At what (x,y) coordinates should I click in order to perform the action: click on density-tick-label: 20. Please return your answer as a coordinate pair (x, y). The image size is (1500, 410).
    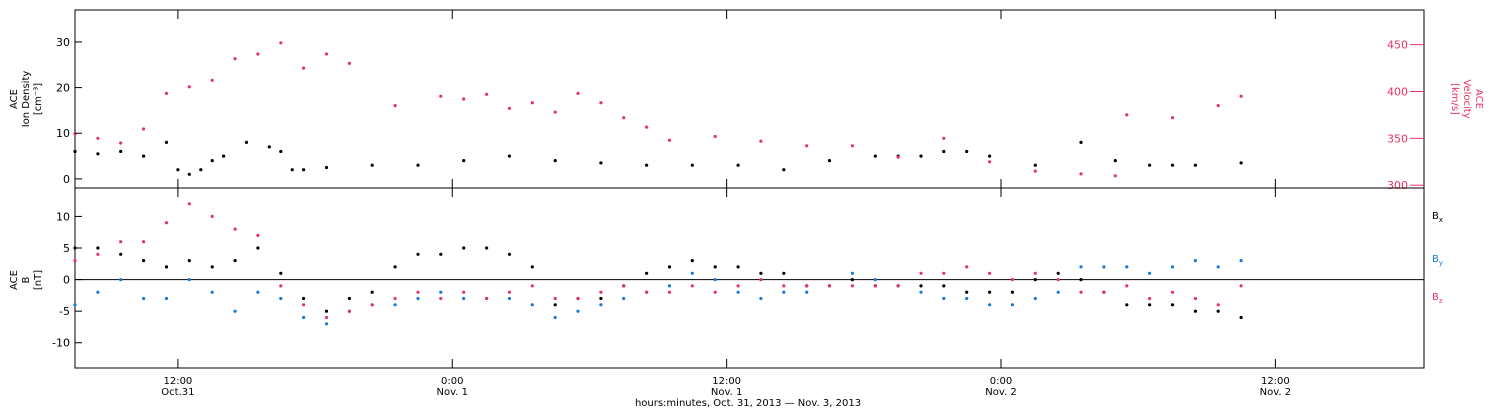
    Looking at the image, I should click on (63, 88).